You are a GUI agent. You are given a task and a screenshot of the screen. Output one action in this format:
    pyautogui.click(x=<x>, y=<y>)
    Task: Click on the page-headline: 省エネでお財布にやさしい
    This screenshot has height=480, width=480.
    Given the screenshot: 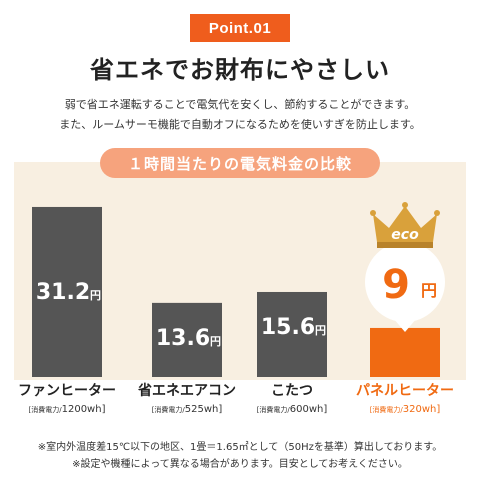 What is the action you would take?
    pyautogui.click(x=240, y=70)
    